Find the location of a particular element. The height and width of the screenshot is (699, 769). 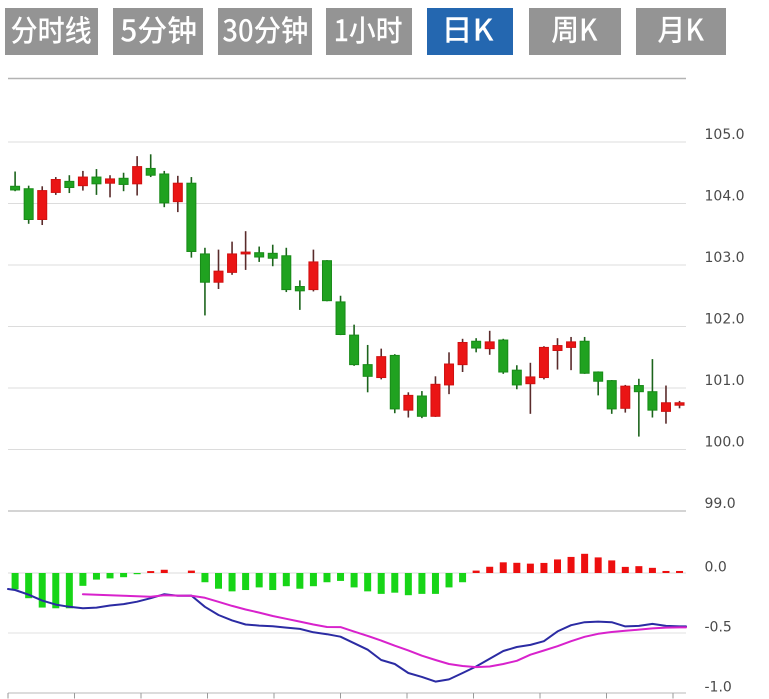

tab-weekly-k: 周K is located at coordinates (575, 31).